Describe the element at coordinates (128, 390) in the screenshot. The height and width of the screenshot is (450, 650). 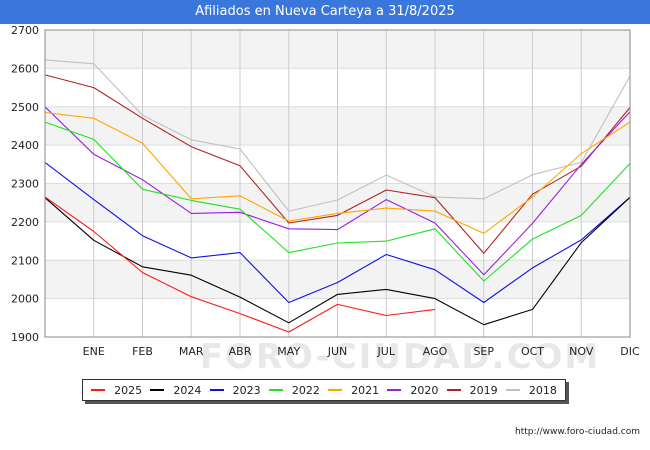
I see `legend-label: 2025` at that location.